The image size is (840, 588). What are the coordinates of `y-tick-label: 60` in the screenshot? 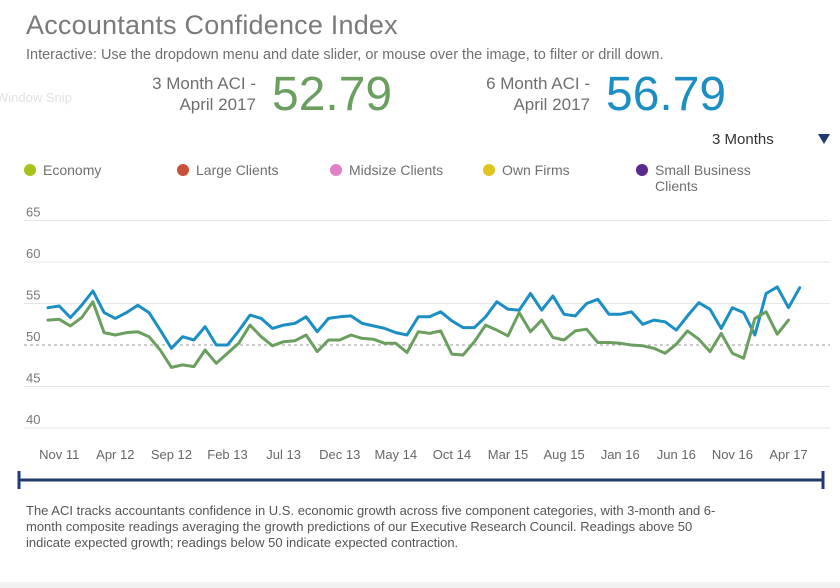 It's located at (33, 253).